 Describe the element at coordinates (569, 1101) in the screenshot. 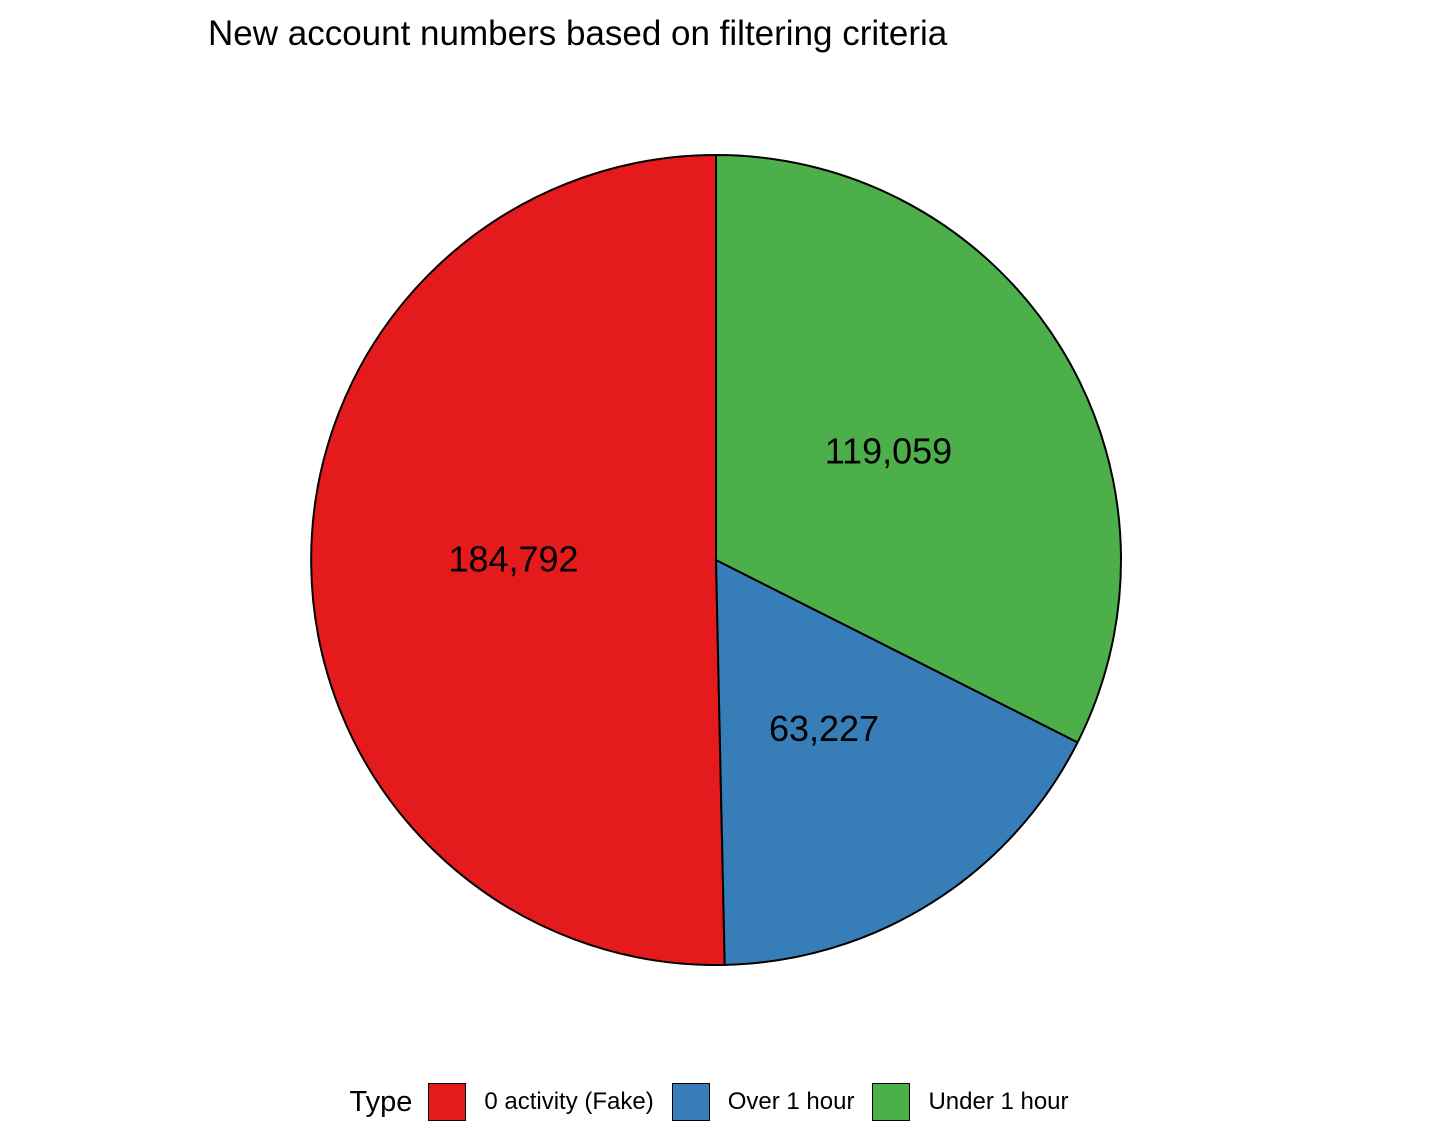

I see `legend-label: 0 activity (Fake)` at that location.